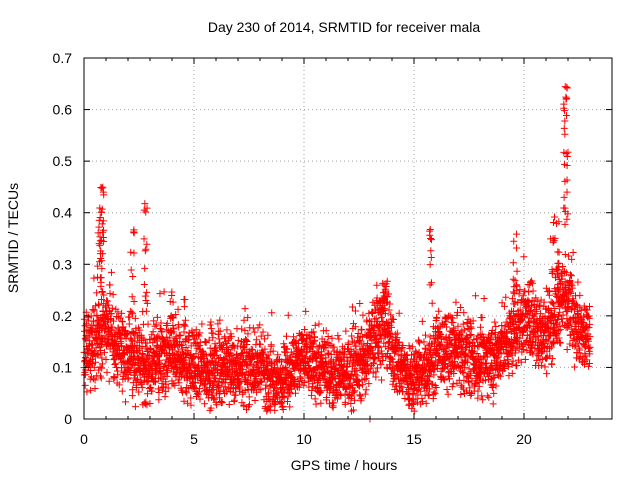  I want to click on y-tick-label: 0.2, so click(63, 316).